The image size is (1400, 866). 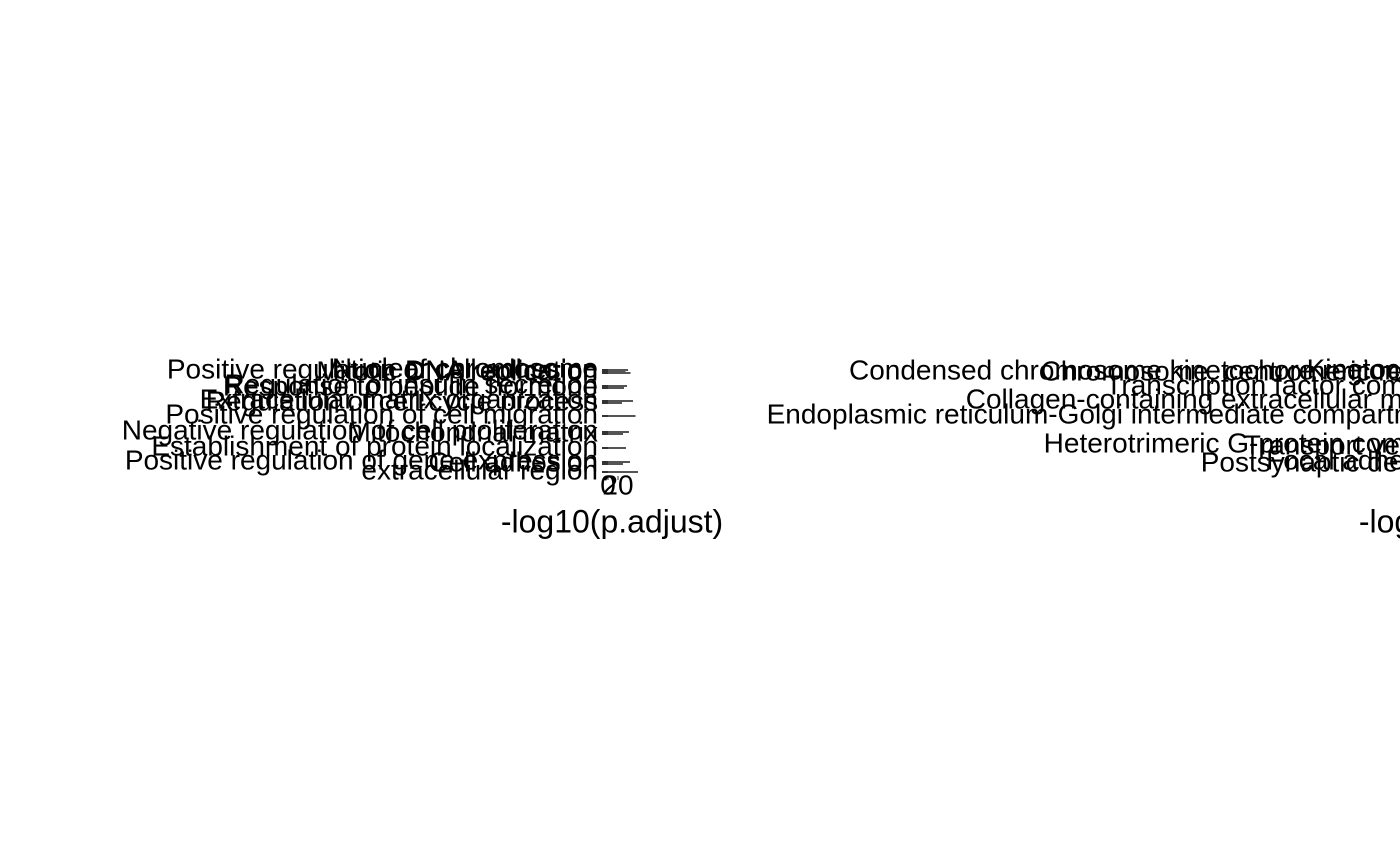 I want to click on y-tick-label: Positive regulation of cell migration, so click(x=381, y=413).